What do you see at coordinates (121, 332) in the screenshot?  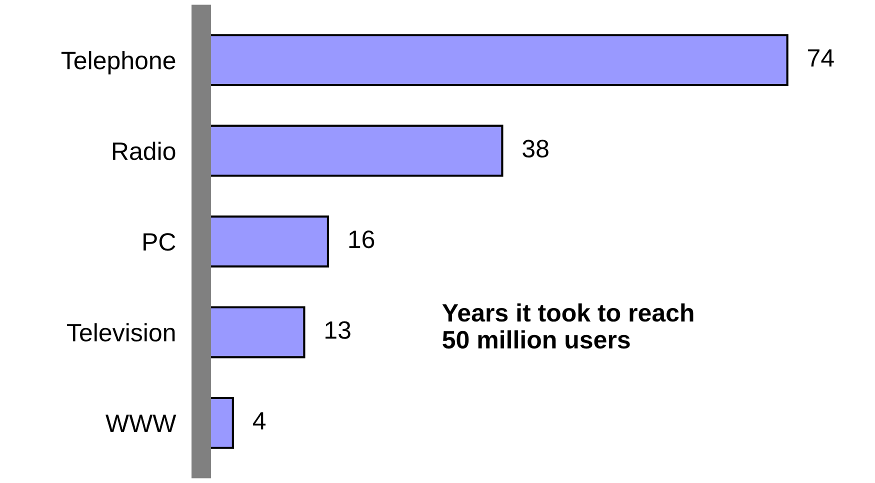 I see `y-tick-label: Television` at bounding box center [121, 332].